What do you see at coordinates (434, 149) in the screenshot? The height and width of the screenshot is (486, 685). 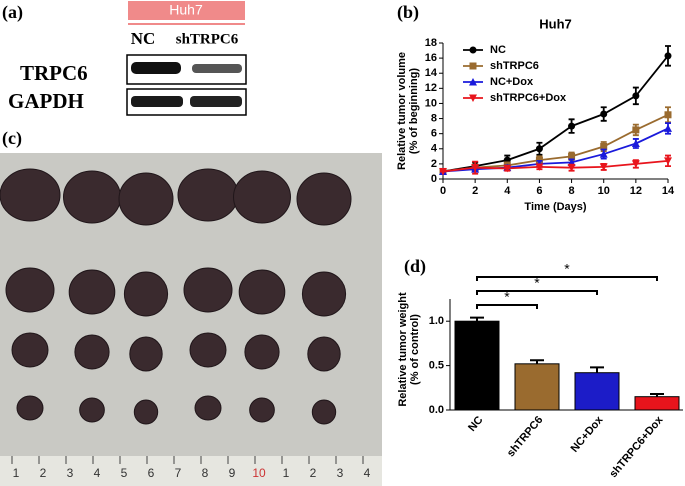 I see `y-tick-label: 4` at bounding box center [434, 149].